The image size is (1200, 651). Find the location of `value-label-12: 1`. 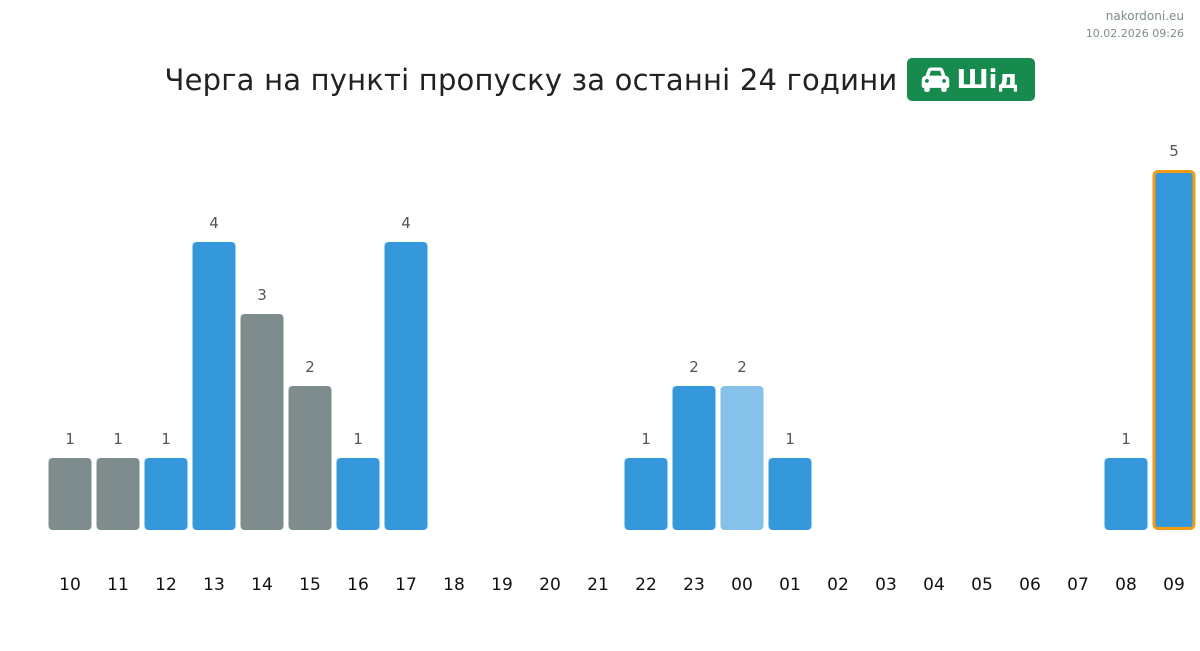

value-label-12: 1 is located at coordinates (166, 439).